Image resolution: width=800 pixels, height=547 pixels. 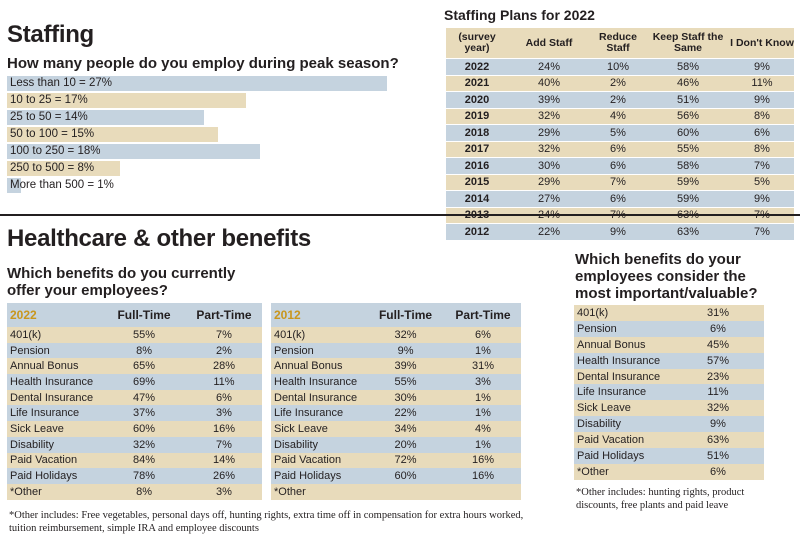 I want to click on full-time-header: Full-Time, so click(x=405, y=315).